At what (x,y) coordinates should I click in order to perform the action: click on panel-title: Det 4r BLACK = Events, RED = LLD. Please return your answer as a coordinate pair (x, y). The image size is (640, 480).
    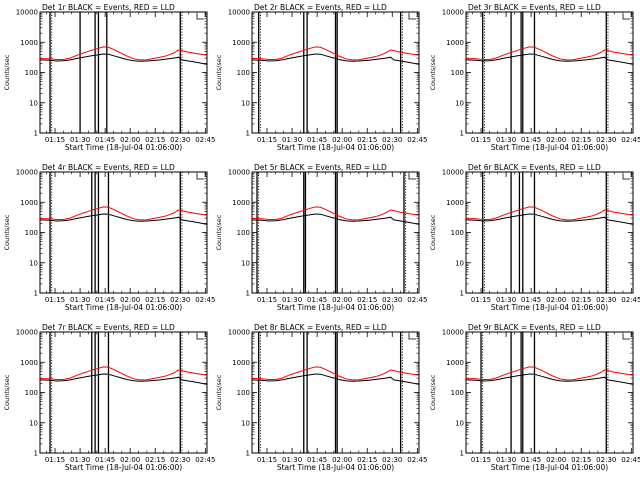
    Looking at the image, I should click on (108, 167).